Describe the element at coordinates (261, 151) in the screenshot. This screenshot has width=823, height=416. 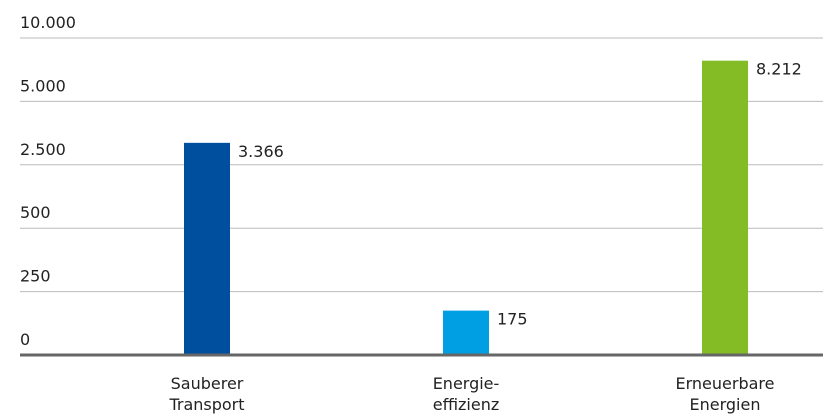
I see `value-label: 3.366` at that location.